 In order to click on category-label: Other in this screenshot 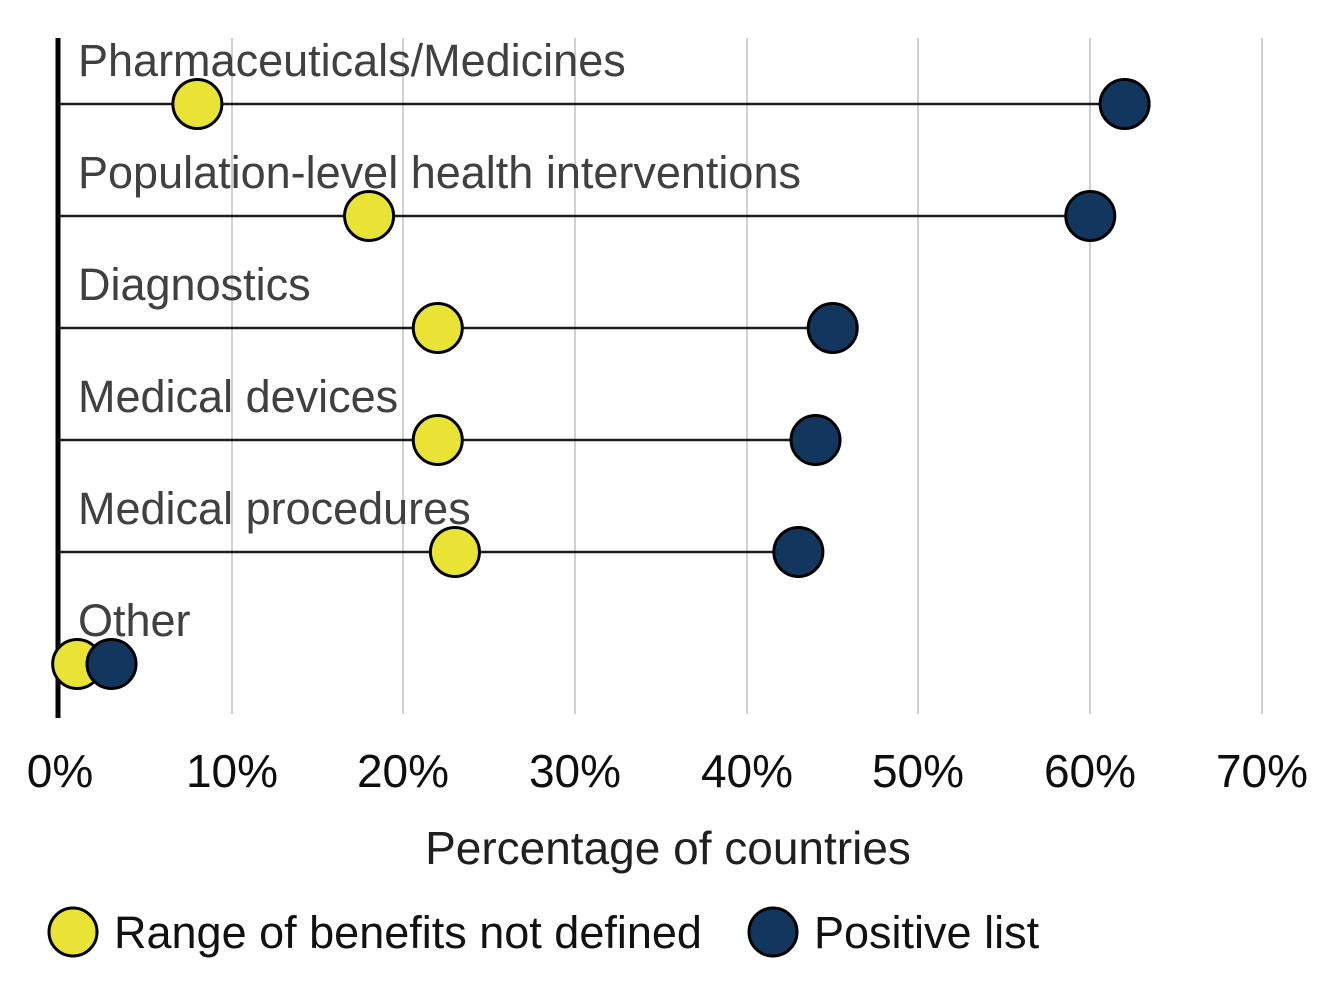, I will do `click(134, 620)`.